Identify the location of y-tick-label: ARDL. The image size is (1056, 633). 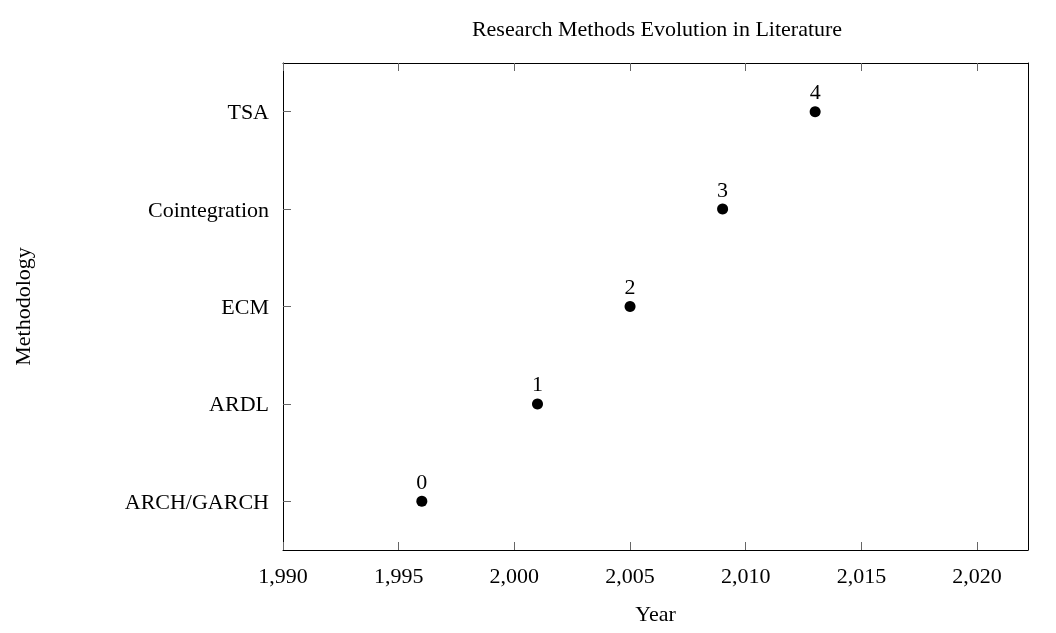
(239, 404).